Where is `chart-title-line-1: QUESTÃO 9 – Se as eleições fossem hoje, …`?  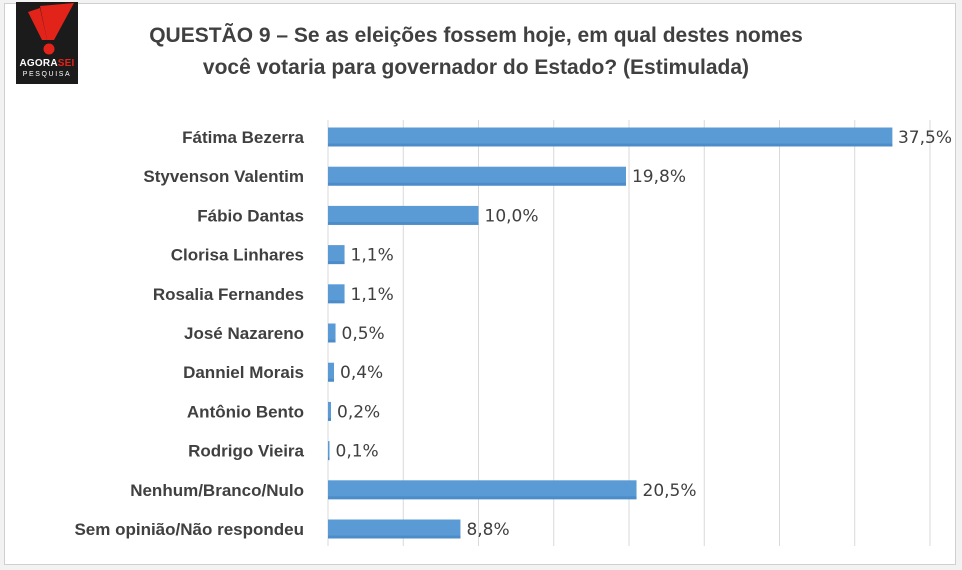
chart-title-line-1: QUESTÃO 9 – Se as eleições fossem hoje, … is located at coordinates (476, 35).